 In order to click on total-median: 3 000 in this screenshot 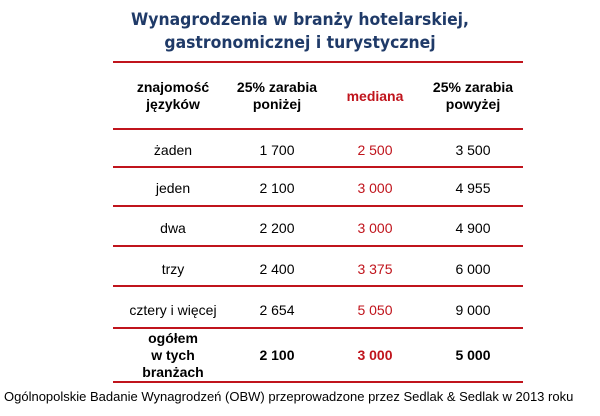, I will do `click(375, 355)`.